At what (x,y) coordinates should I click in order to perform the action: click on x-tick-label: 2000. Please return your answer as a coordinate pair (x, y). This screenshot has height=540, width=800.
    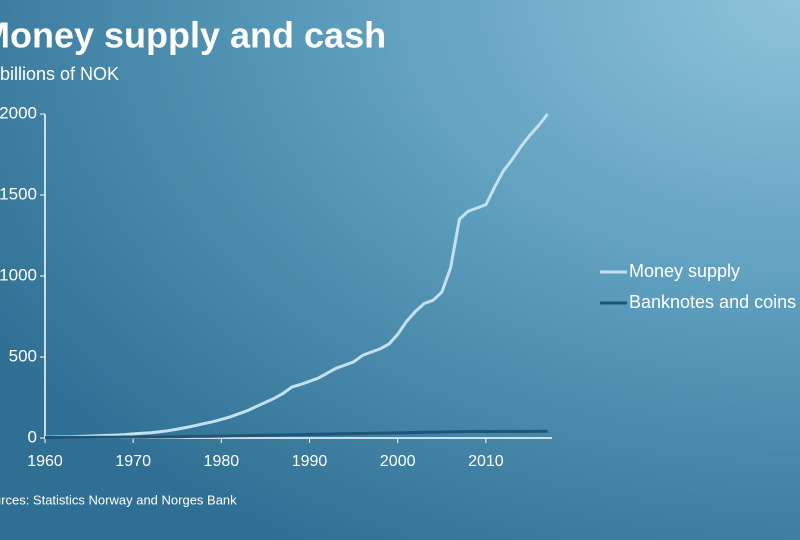
    Looking at the image, I should click on (398, 461).